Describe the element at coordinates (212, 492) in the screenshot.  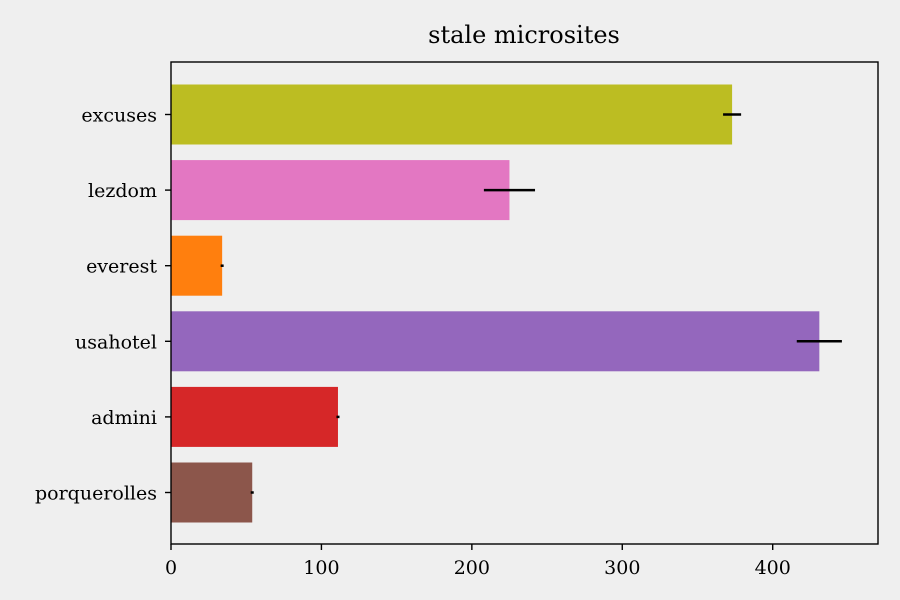
I see `bar-porquerolles` at that location.